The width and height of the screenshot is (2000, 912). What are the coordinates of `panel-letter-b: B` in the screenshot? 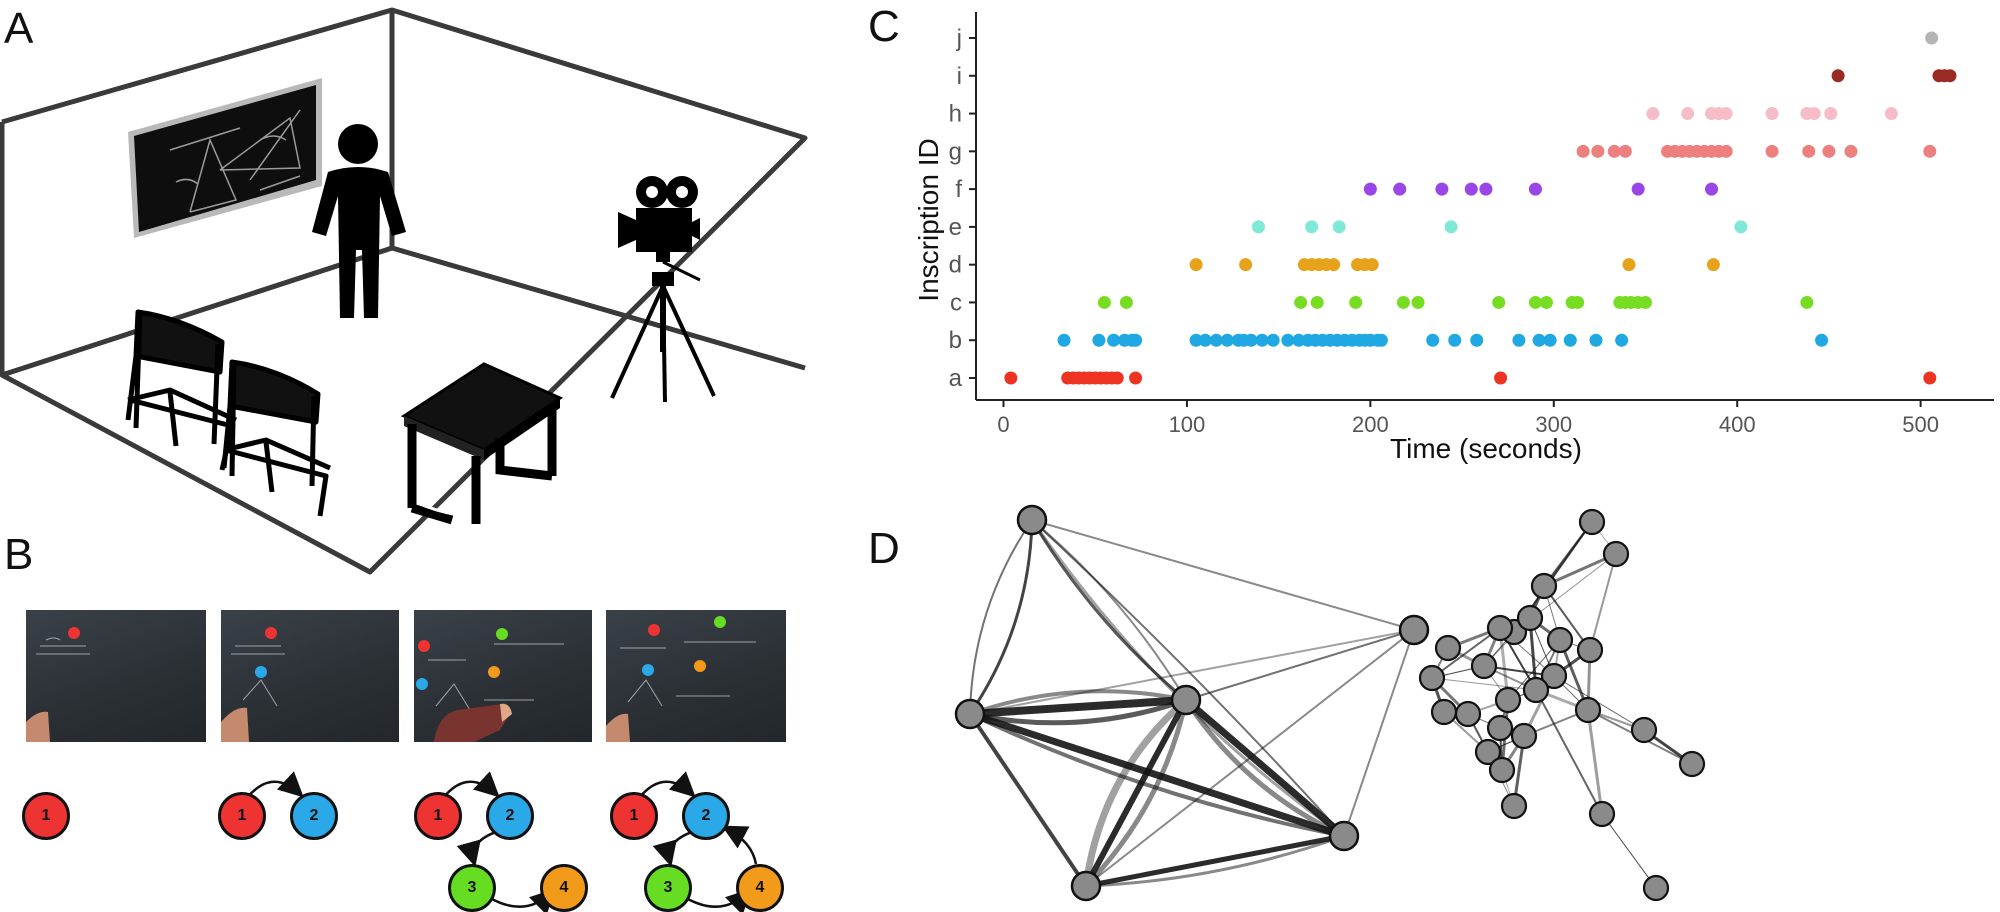 It's located at (19, 554).